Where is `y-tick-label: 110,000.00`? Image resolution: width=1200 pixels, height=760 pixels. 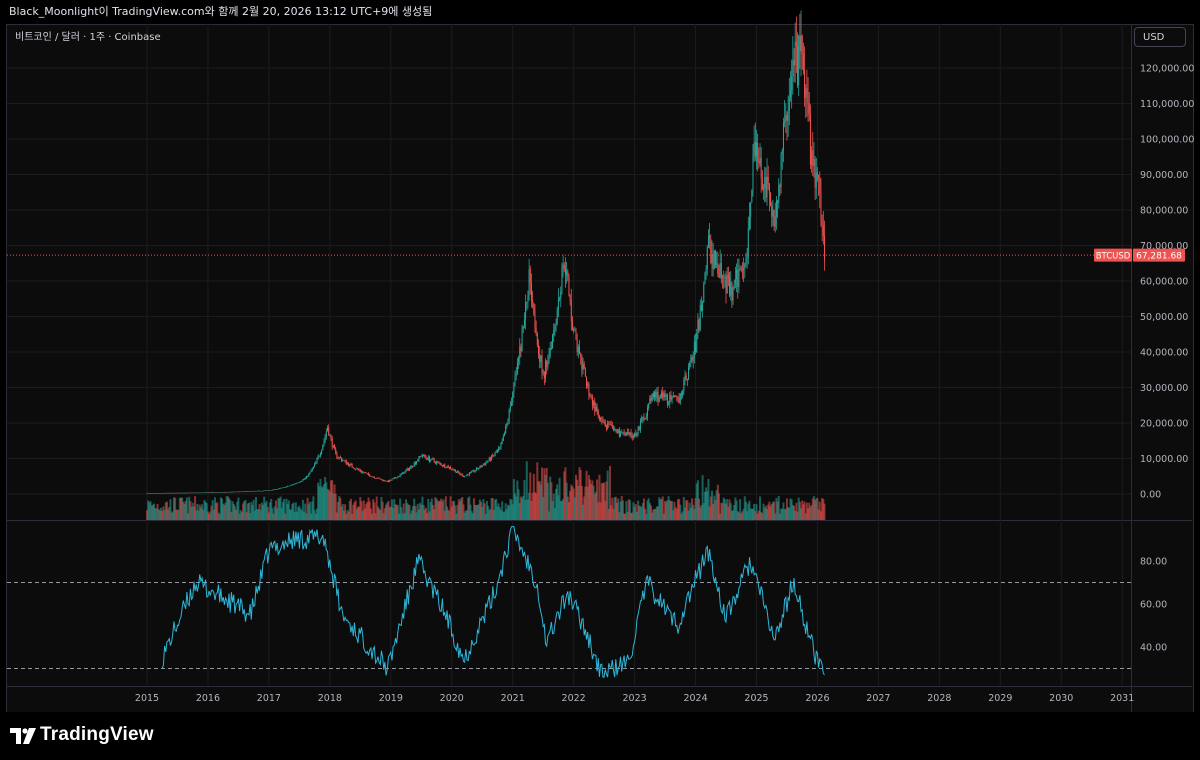 y-tick-label: 110,000.00 is located at coordinates (1167, 104).